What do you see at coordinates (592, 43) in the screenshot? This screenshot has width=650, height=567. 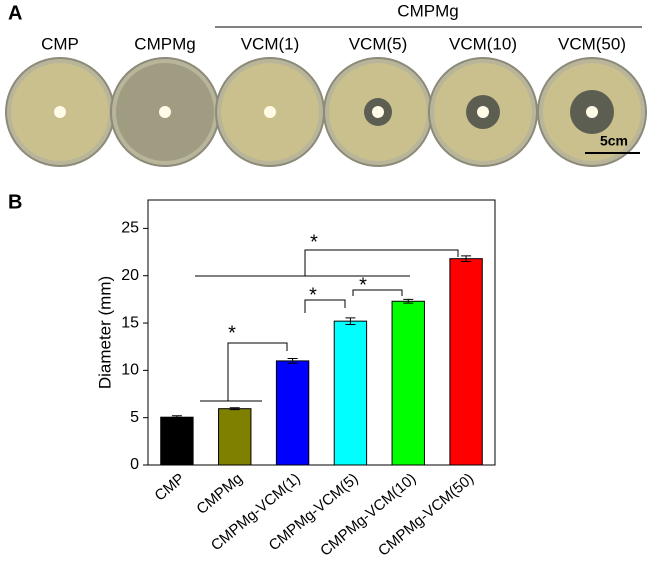 I see `plate-label: VCM(50)` at bounding box center [592, 43].